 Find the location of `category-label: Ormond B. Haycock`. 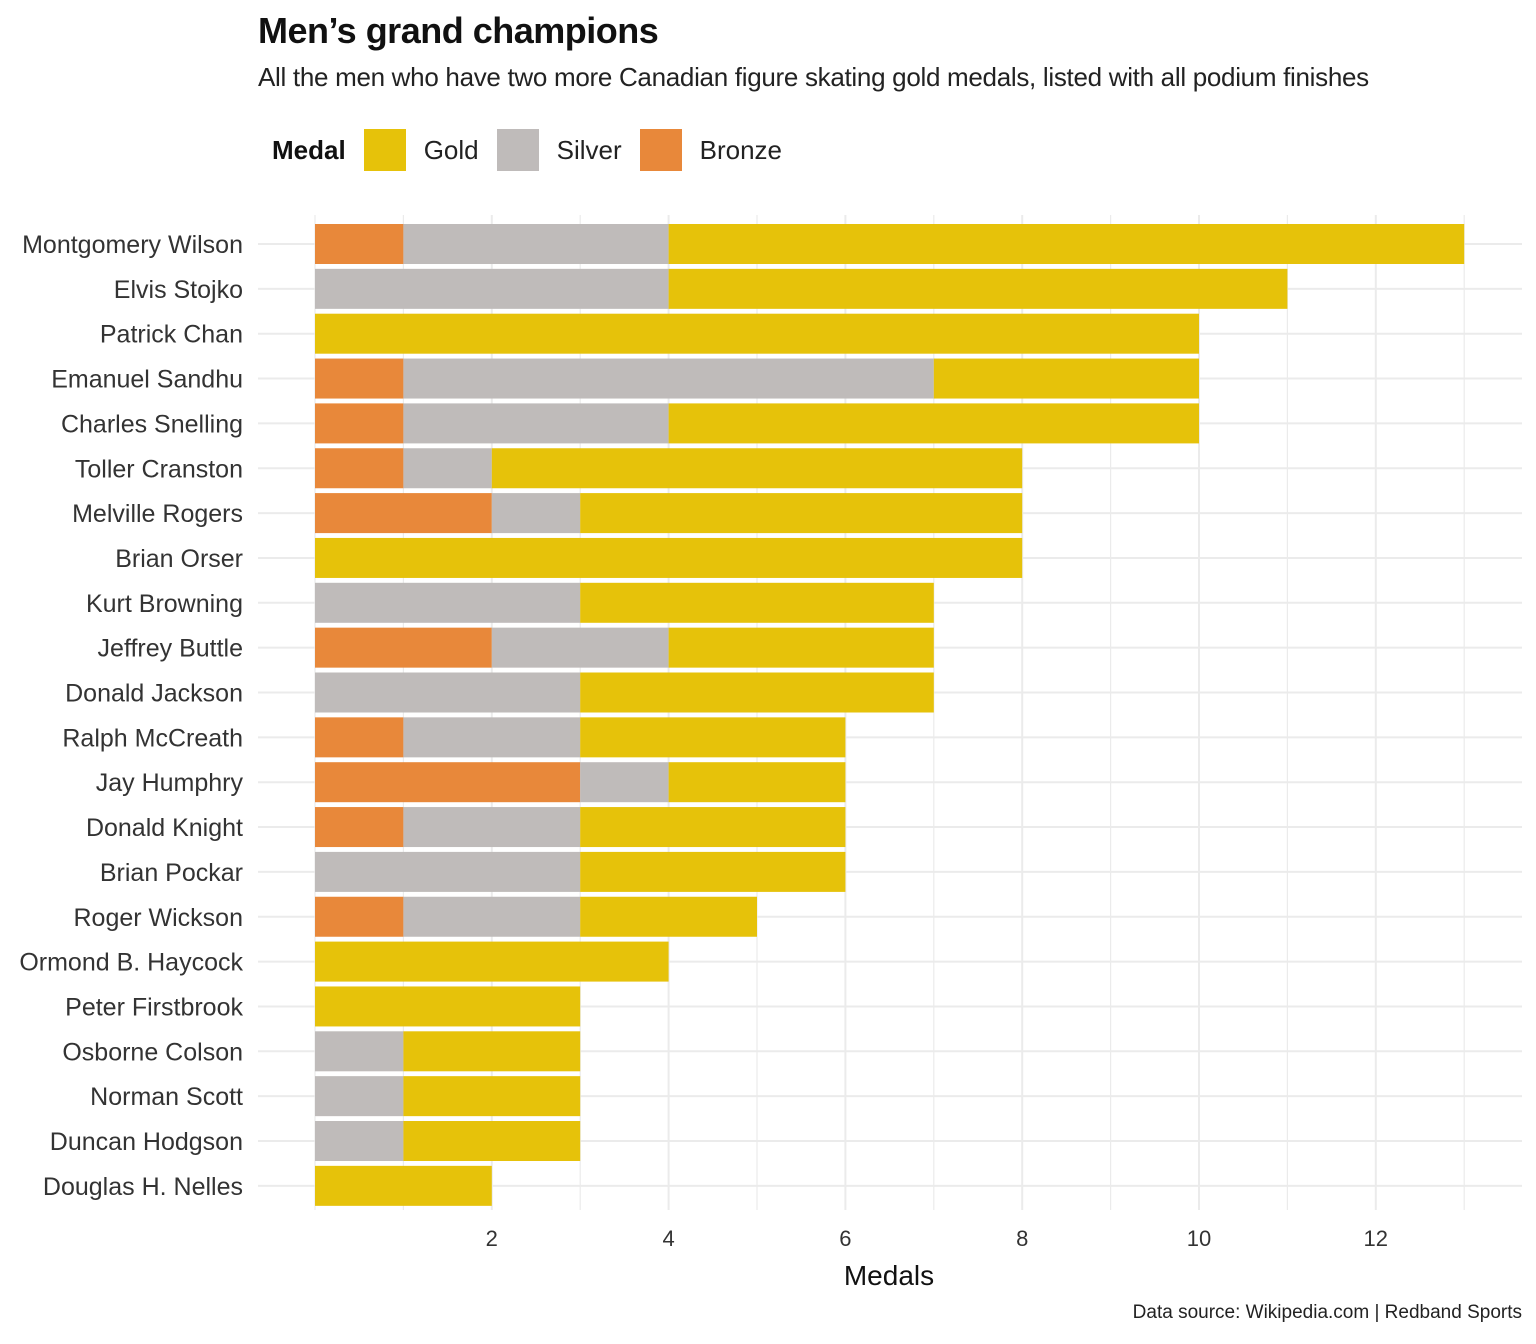

category-label: Ormond B. Haycock is located at coordinates (131, 963).